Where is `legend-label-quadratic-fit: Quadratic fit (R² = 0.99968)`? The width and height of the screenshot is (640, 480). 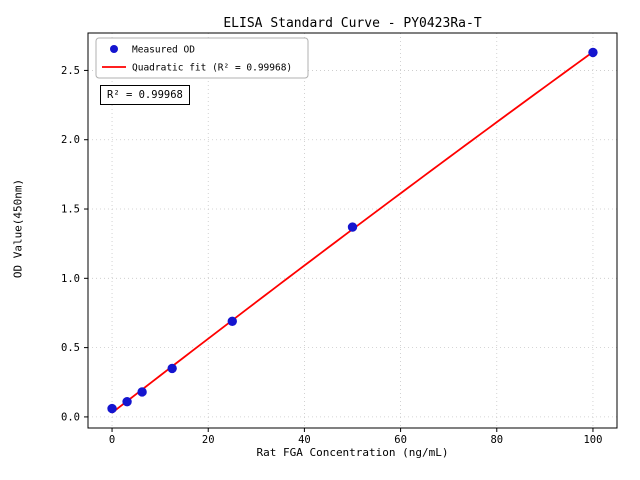
legend-label-quadratic-fit: Quadratic fit (R² = 0.99968) is located at coordinates (212, 68).